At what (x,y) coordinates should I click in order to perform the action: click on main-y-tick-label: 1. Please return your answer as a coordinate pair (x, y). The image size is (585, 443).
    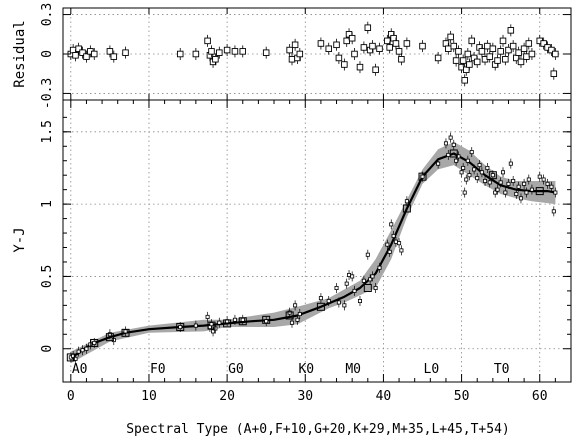
    Looking at the image, I should click on (47, 204).